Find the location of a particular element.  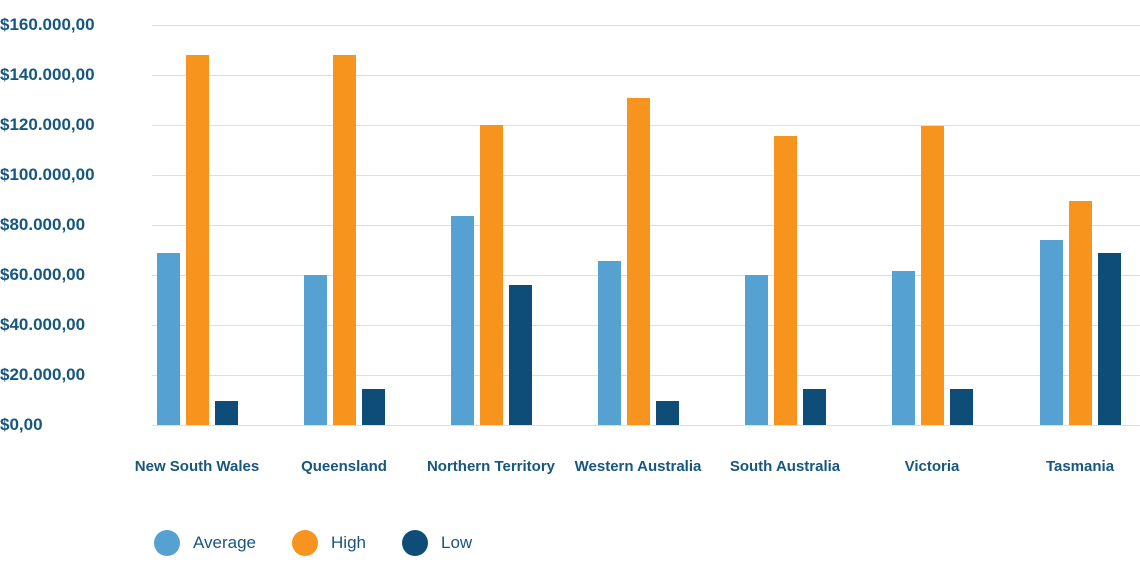

y-axis-tick-label: $100.000,00 is located at coordinates (47, 174).